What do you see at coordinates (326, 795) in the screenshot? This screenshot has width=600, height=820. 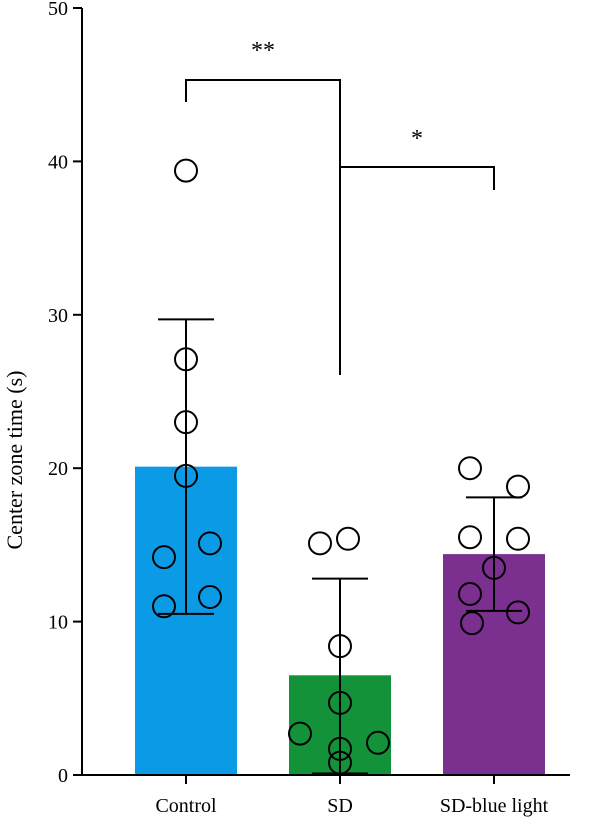 I see `x-axis: Control SD SD-blue light` at bounding box center [326, 795].